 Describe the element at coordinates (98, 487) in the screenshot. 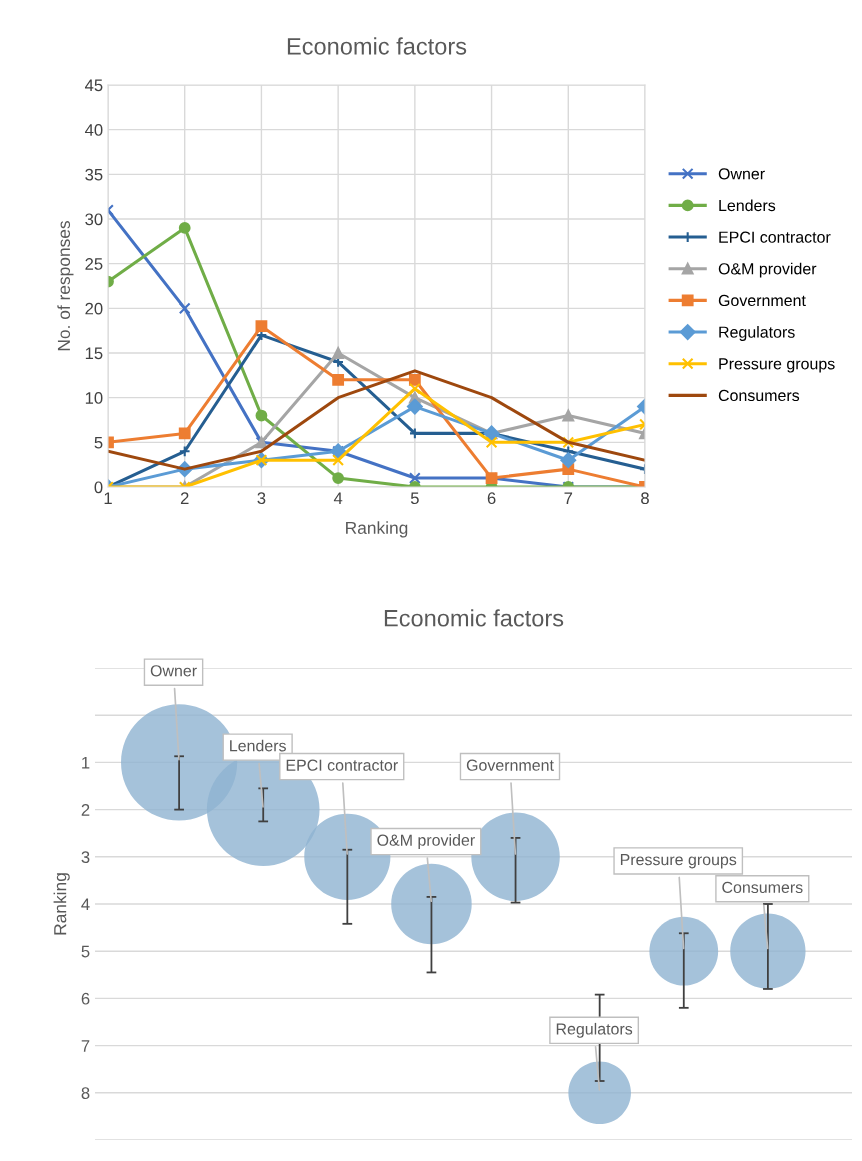

I see `y-tick-label: 0` at that location.